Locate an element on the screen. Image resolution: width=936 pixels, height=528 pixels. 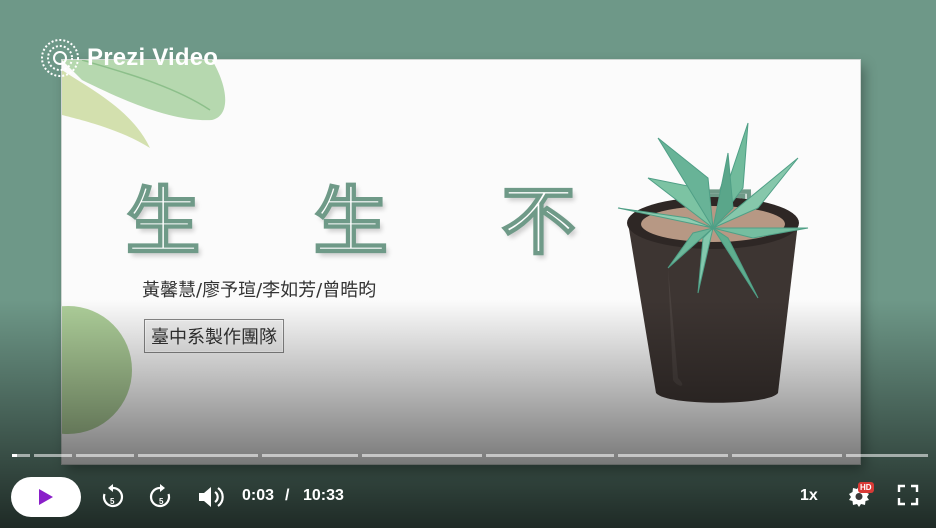
volume-button is located at coordinates (211, 499).